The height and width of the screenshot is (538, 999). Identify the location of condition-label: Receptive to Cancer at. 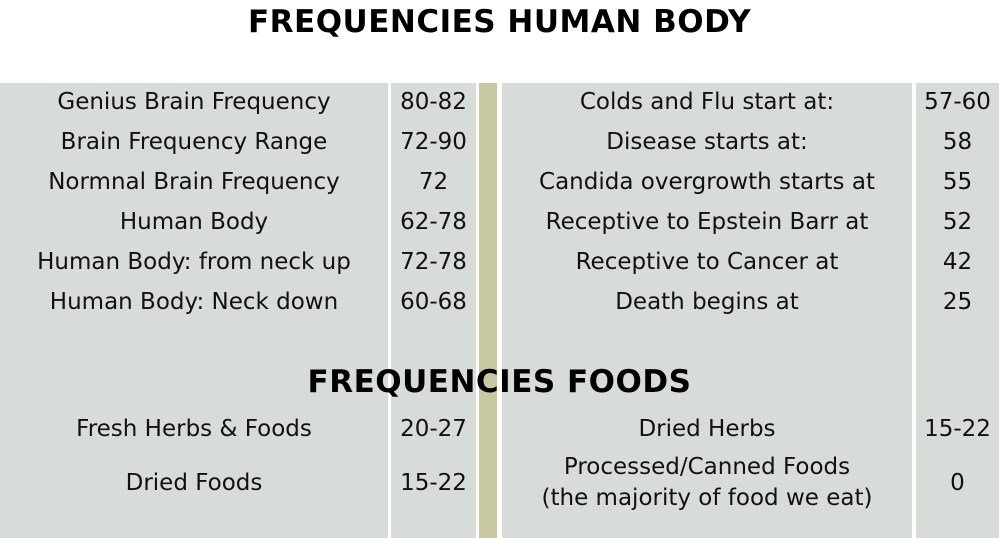
(707, 262).